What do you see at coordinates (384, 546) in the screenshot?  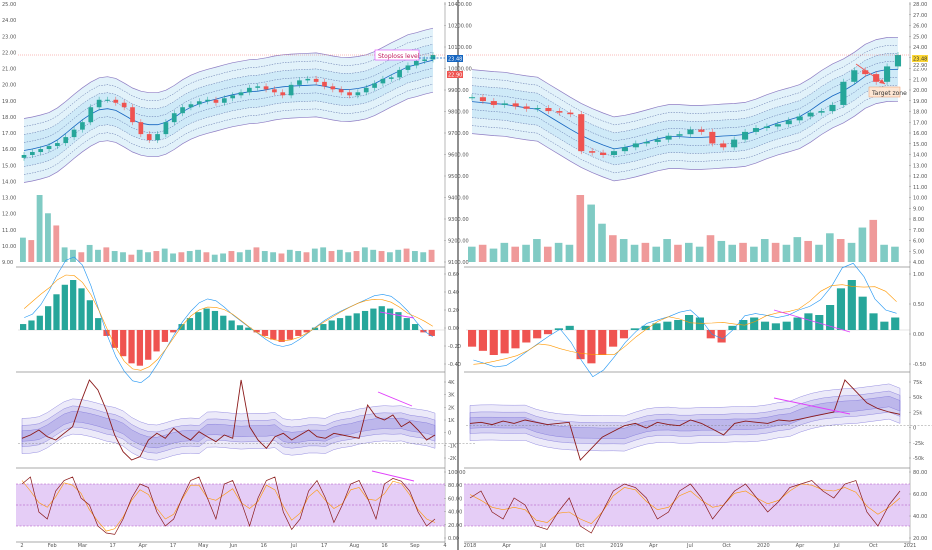 I see `left-x-tick: 16` at bounding box center [384, 546].